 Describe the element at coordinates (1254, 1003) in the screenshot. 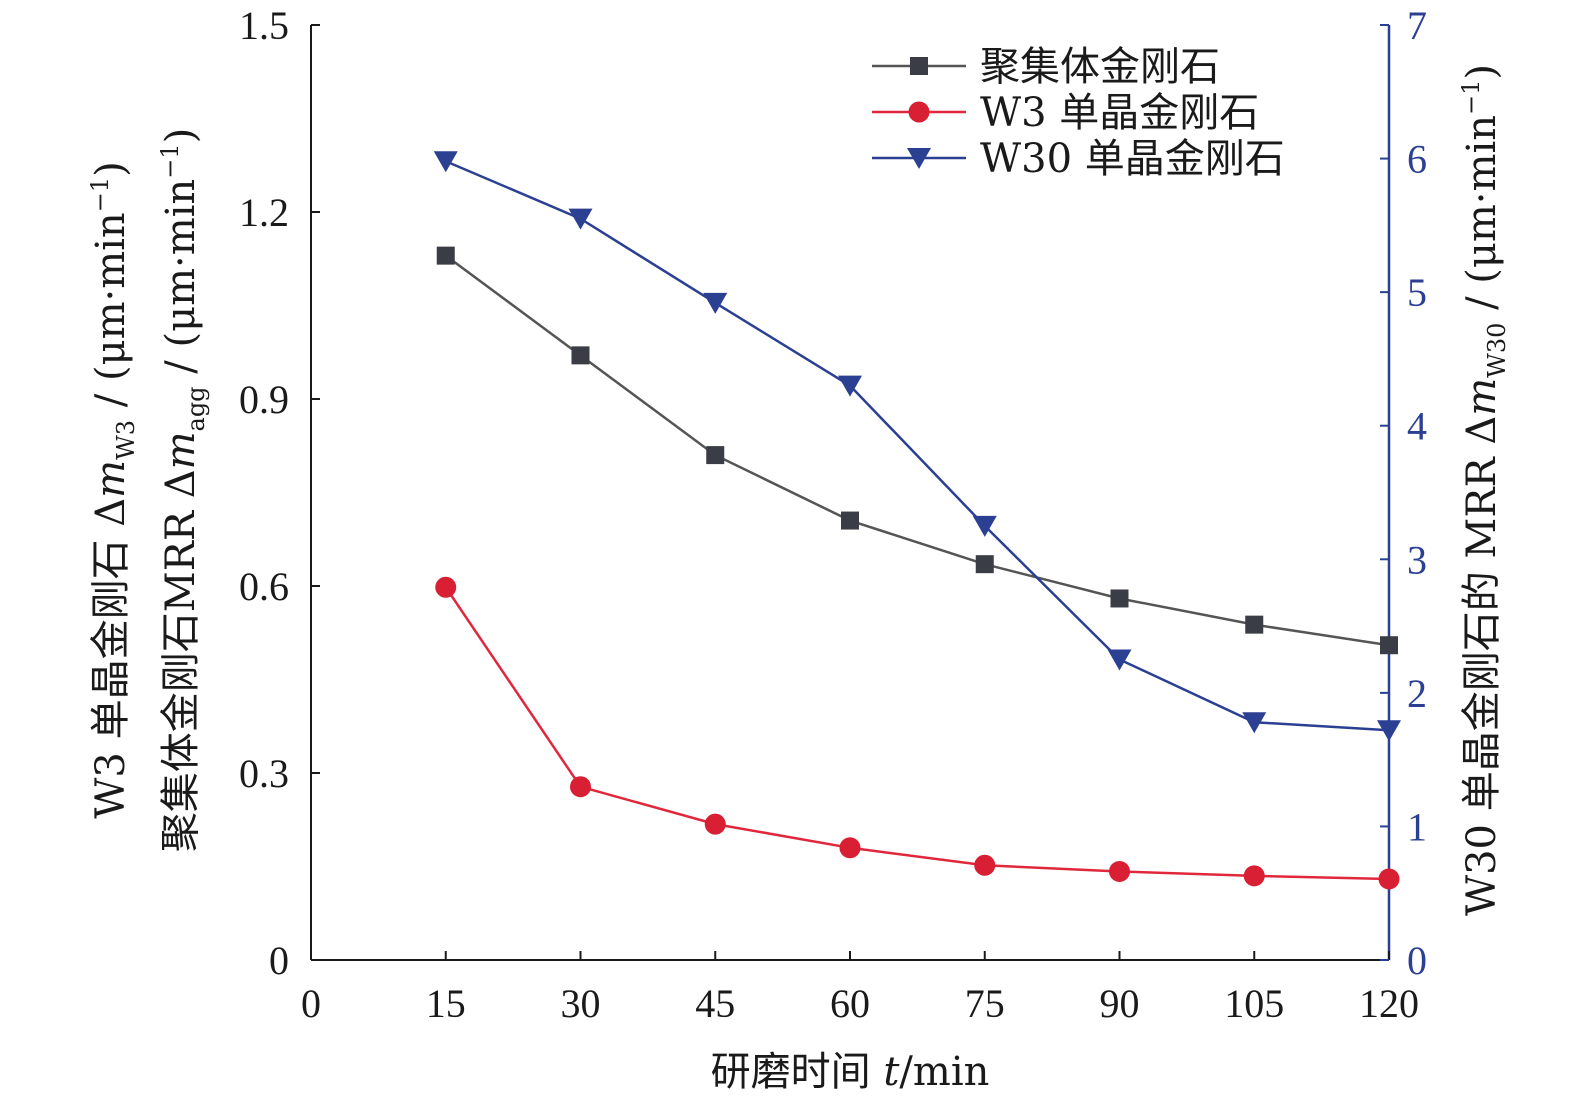

I see `x-tick-label: 105` at that location.